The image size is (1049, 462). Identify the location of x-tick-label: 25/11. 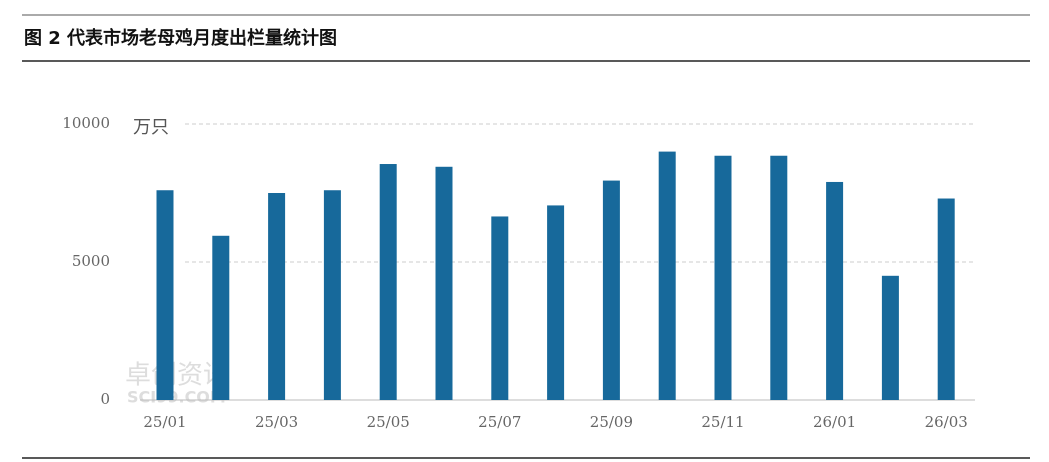
(722, 422).